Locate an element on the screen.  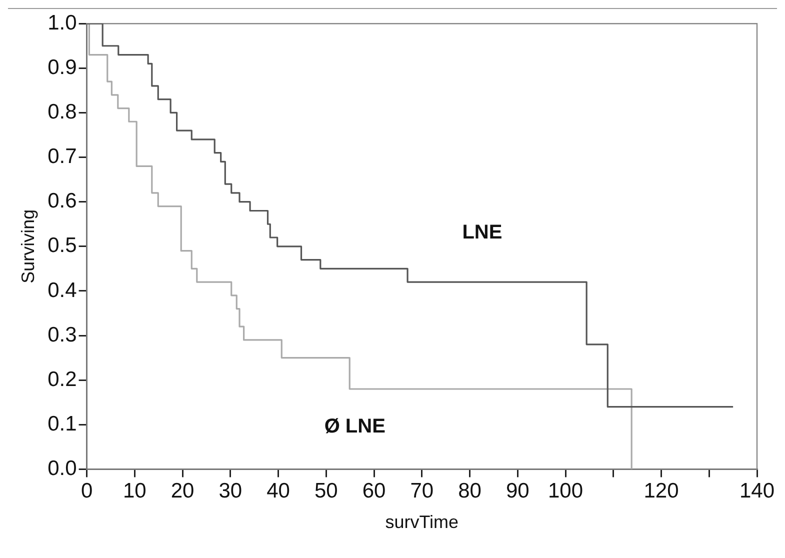
x-tick-label: 40 is located at coordinates (278, 491).